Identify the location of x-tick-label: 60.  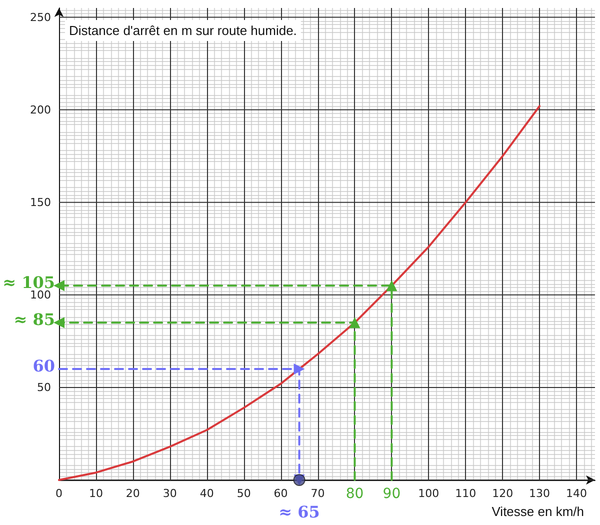
(281, 493).